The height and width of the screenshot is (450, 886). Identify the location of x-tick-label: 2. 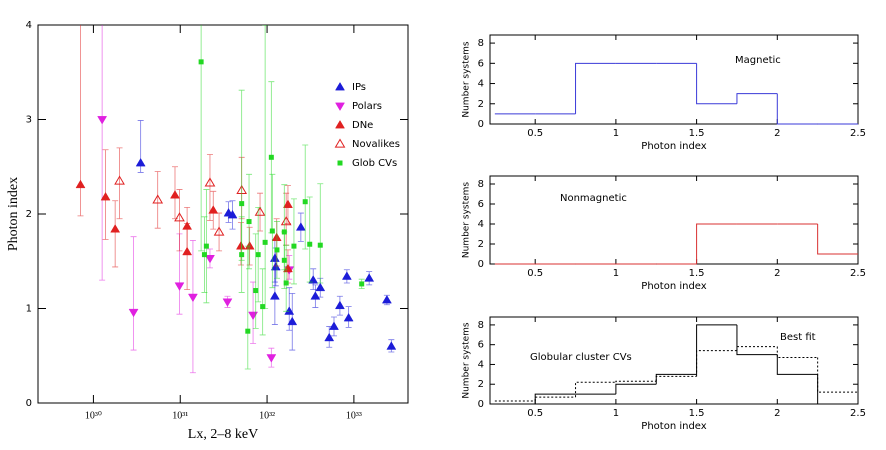
(777, 133).